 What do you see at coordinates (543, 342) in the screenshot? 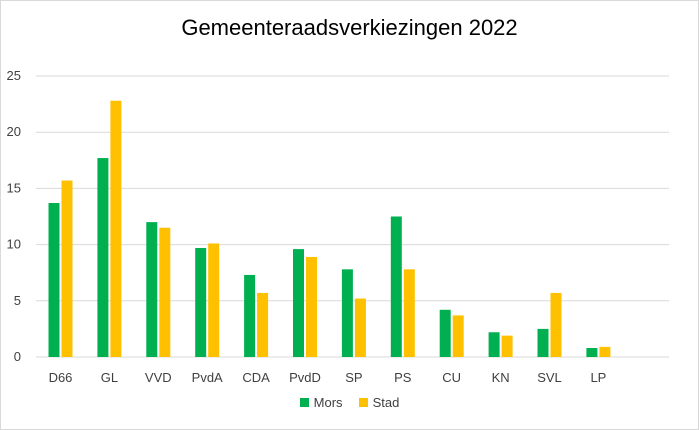
I see `bar-mors-svl` at bounding box center [543, 342].